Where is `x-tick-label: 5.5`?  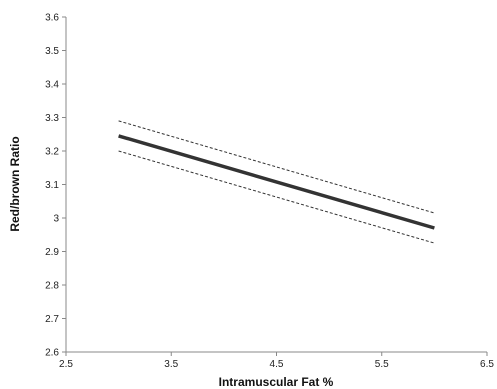 x-tick-label: 5.5 is located at coordinates (382, 364).